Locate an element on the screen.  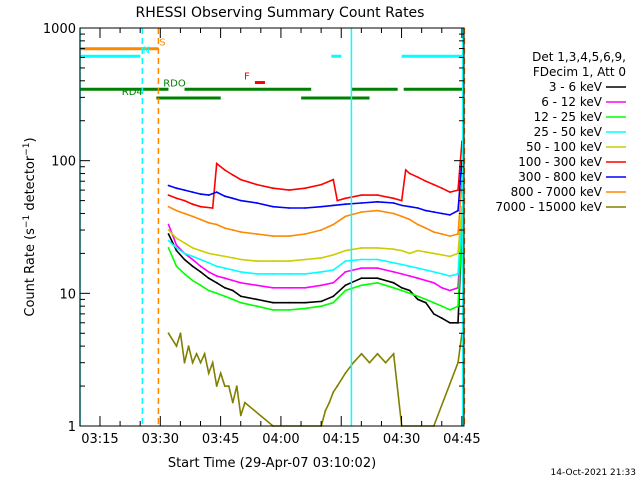
x-tick-label: 04:00 is located at coordinates (280, 439).